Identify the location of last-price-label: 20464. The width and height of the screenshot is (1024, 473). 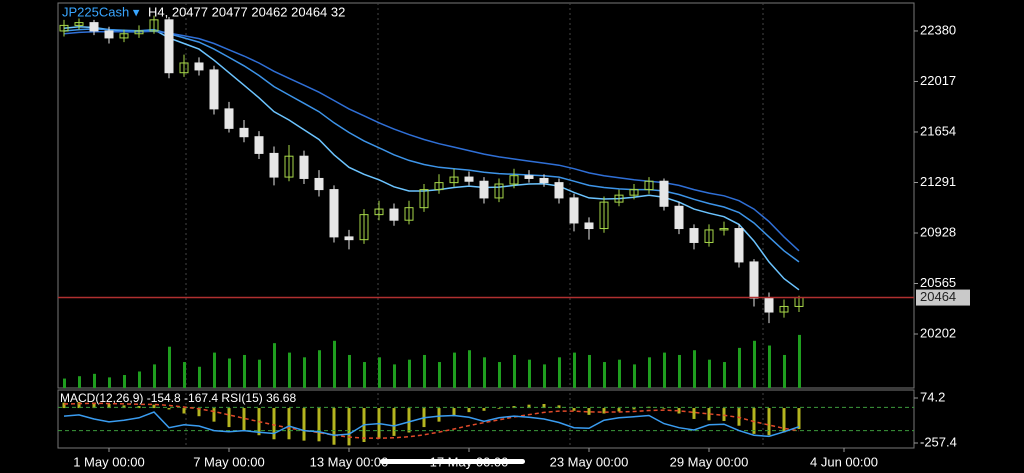
(938, 296).